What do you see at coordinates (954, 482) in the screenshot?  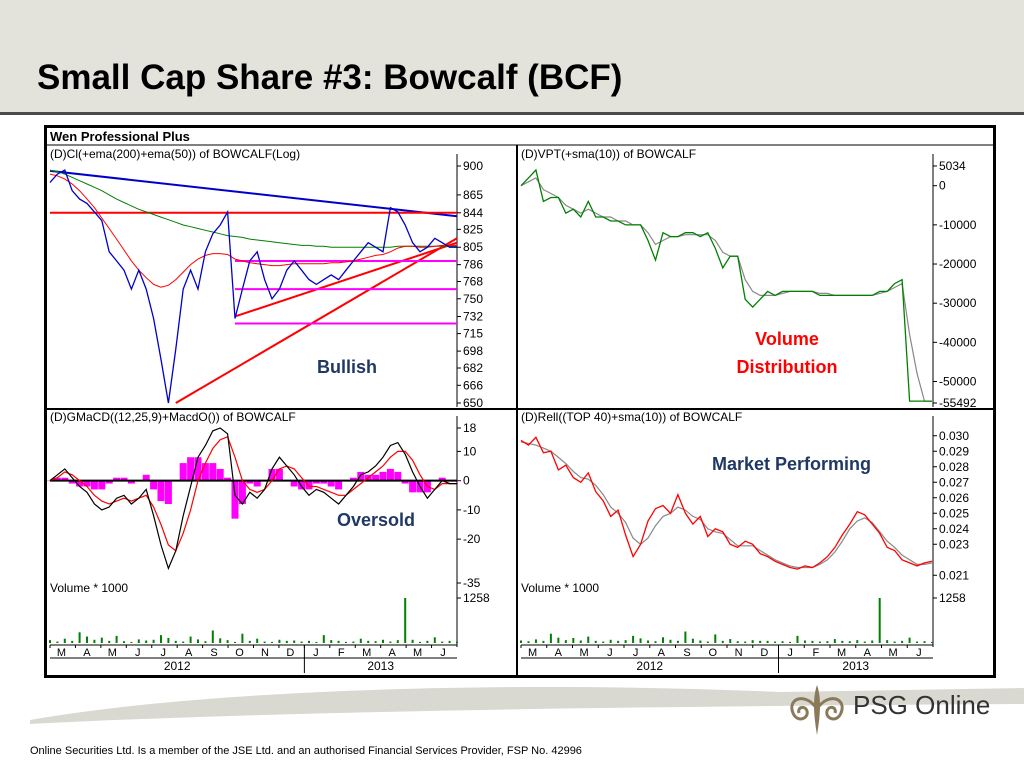 I see `rel-axis-tick-label: 0.027` at bounding box center [954, 482].